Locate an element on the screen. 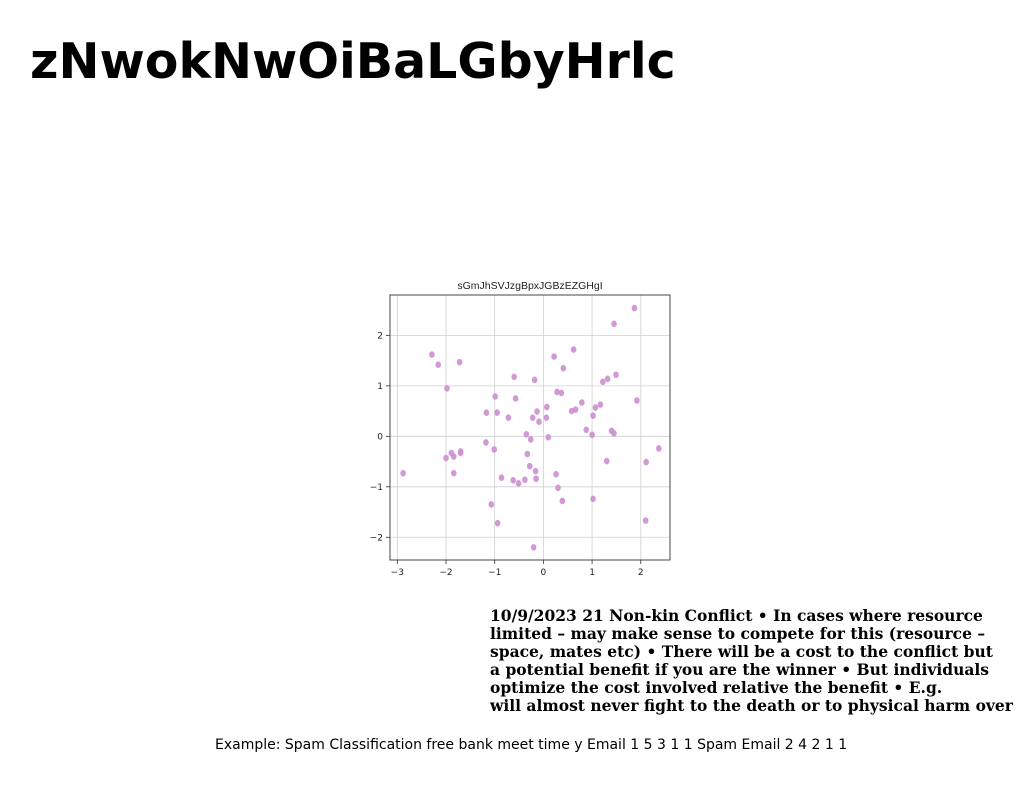 The width and height of the screenshot is (1024, 788). scatter-plot-svg: sGmJhSVJzgBpxJGBzEZGHgI −3 −2 −1 0 1 2 −2 −1 0 1 2 is located at coordinates (520, 429).